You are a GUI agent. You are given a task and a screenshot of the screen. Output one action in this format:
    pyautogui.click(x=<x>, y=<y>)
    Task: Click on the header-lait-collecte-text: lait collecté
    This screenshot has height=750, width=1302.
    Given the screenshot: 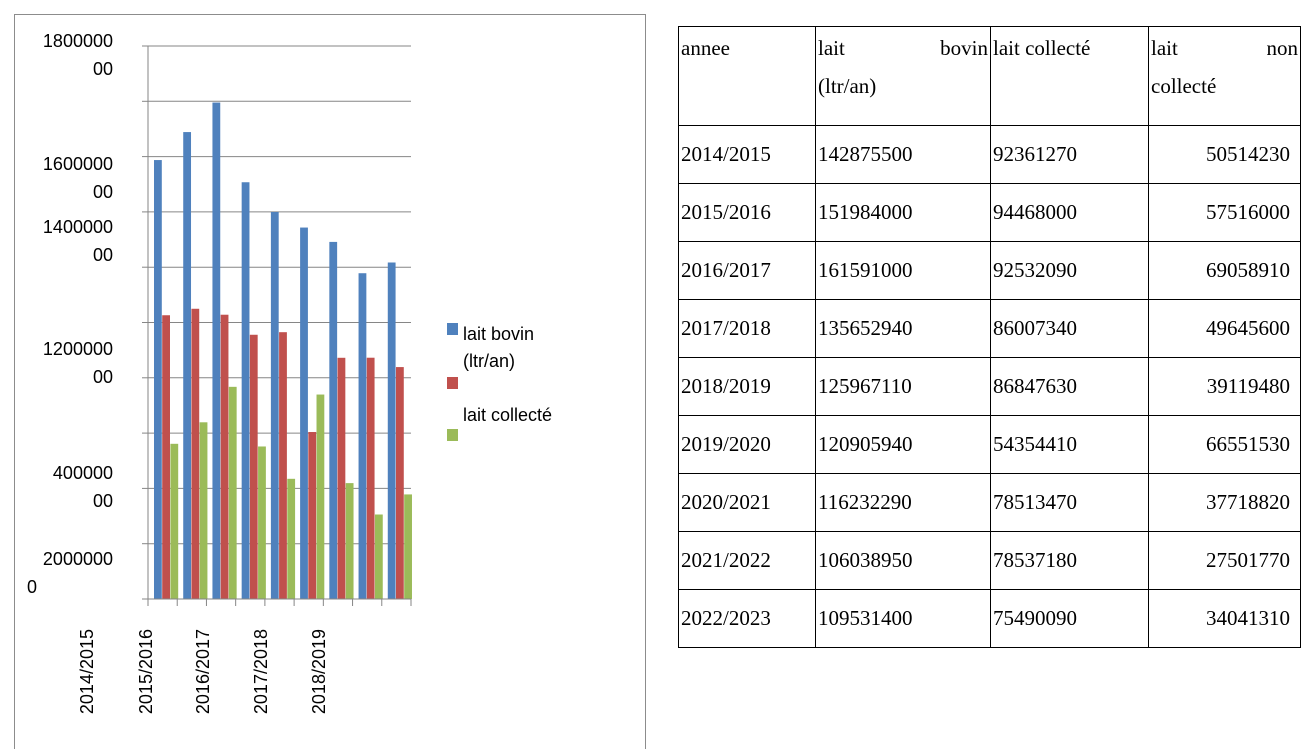 What is the action you would take?
    pyautogui.click(x=1042, y=48)
    